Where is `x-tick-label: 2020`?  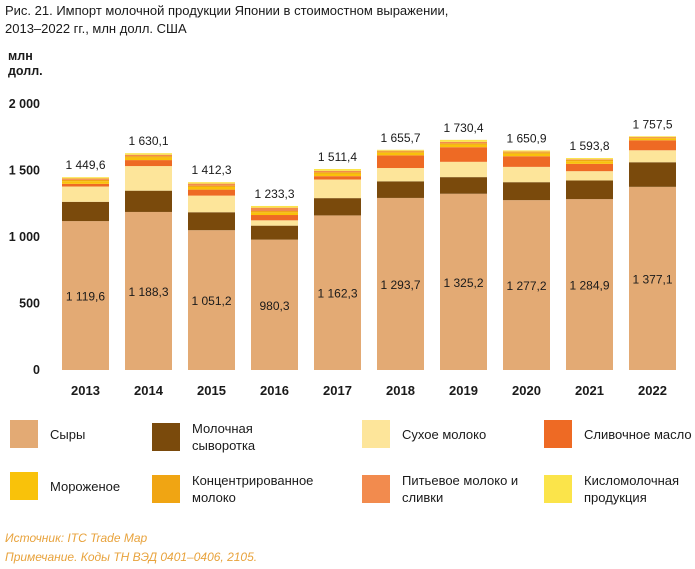
x-tick-label: 2020 is located at coordinates (526, 390).